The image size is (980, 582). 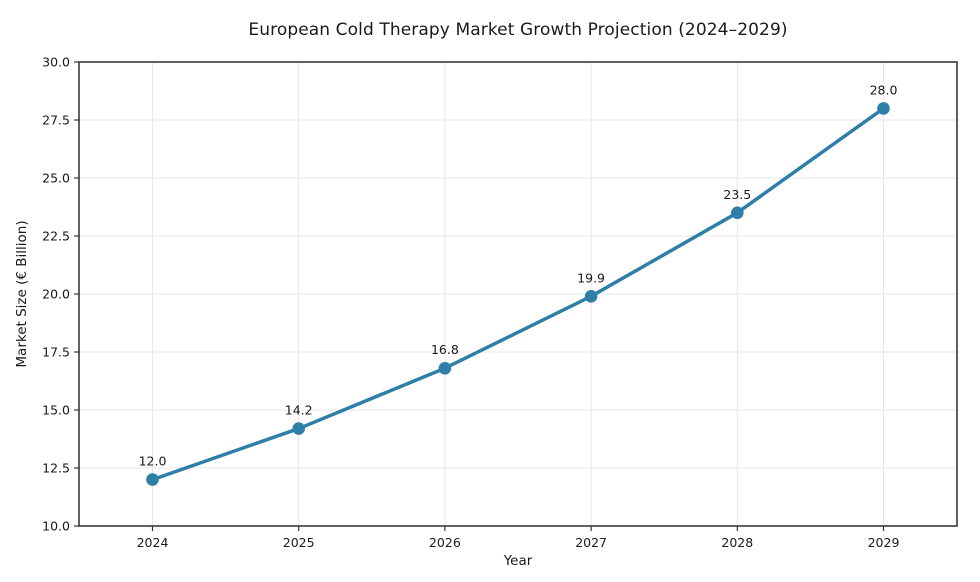 What do you see at coordinates (56, 293) in the screenshot?
I see `y-tick-label: 20.0` at bounding box center [56, 293].